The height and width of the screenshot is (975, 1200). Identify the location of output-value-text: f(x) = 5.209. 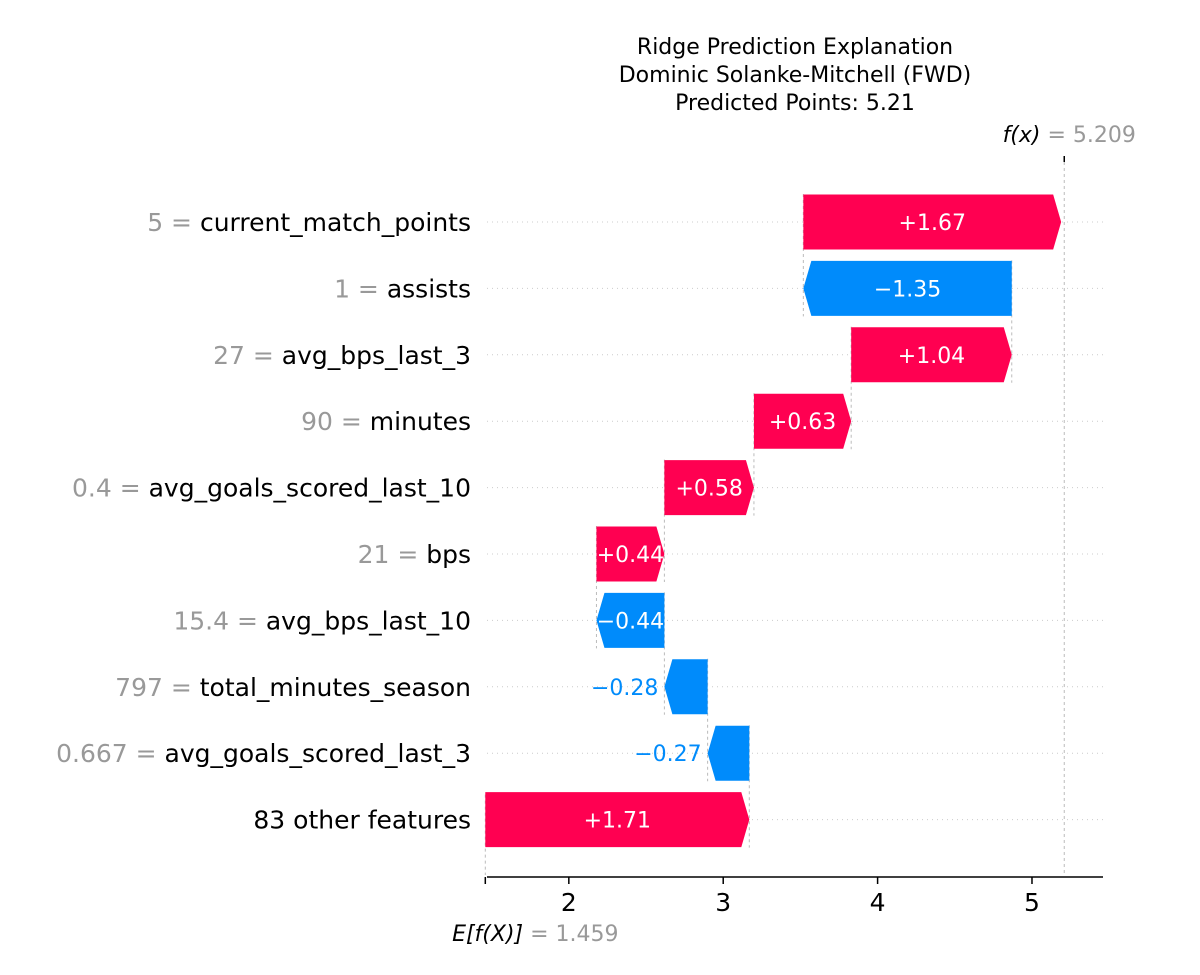
(1069, 135).